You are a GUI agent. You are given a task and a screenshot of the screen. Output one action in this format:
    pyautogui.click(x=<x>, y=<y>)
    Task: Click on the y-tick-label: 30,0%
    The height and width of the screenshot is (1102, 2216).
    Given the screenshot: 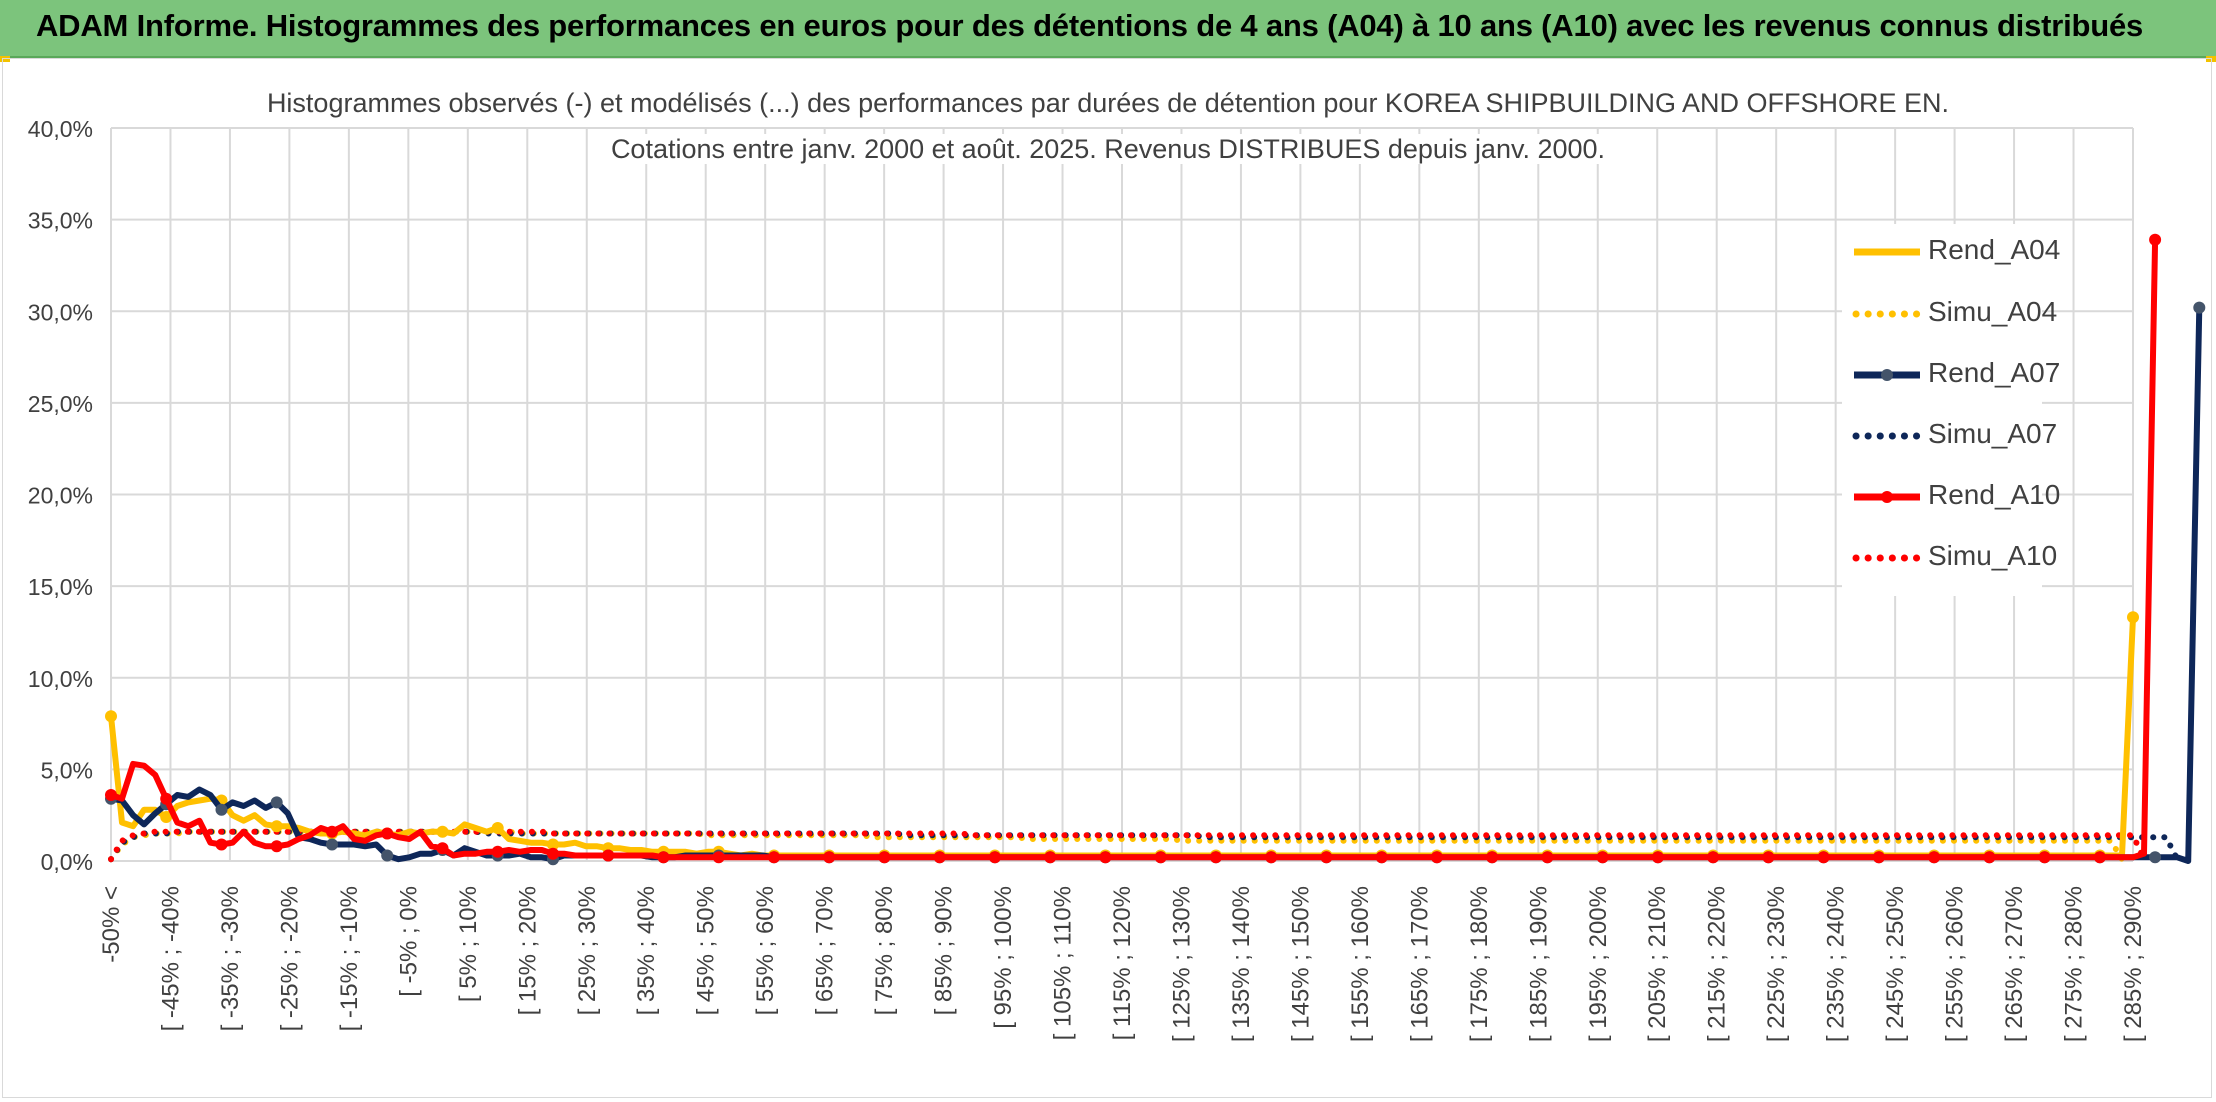 What is the action you would take?
    pyautogui.click(x=60, y=312)
    